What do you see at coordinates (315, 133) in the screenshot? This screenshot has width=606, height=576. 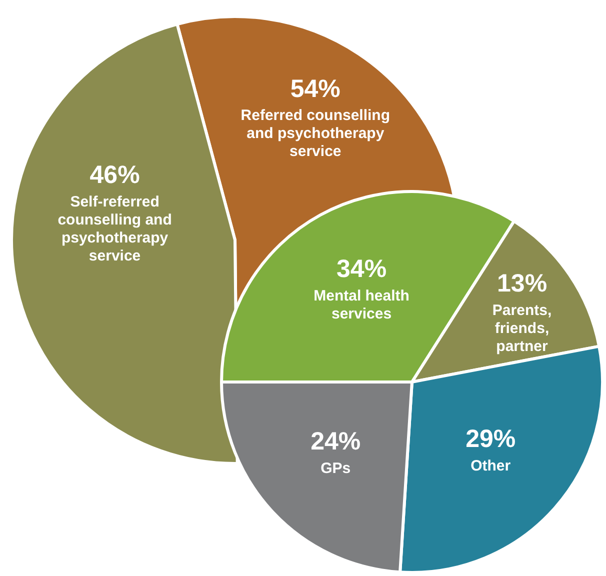 I see `slice-label: Referred counselling and psychotherapy service` at bounding box center [315, 133].